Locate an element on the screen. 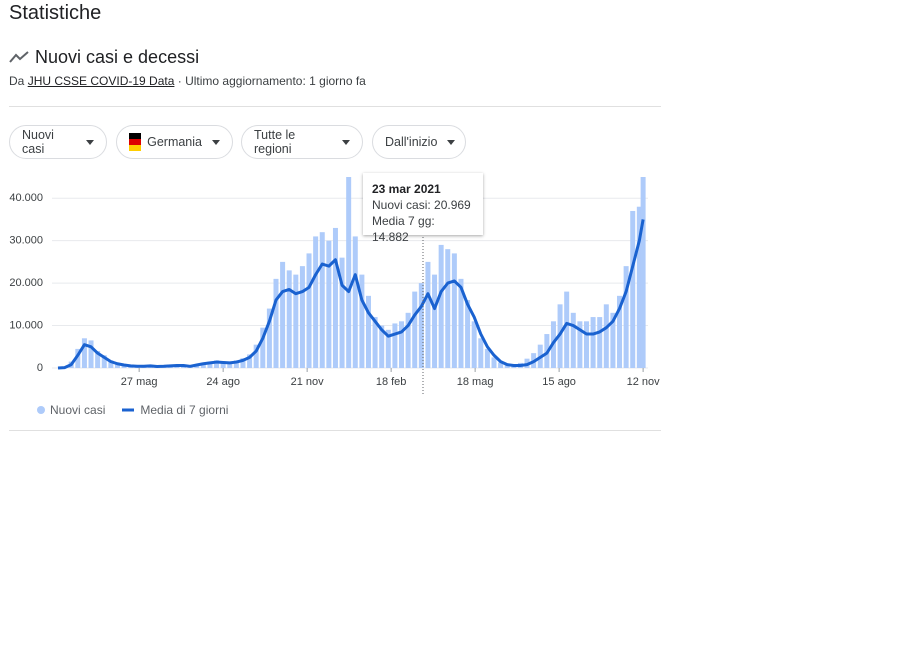  filter-chip: Germania is located at coordinates (174, 142).